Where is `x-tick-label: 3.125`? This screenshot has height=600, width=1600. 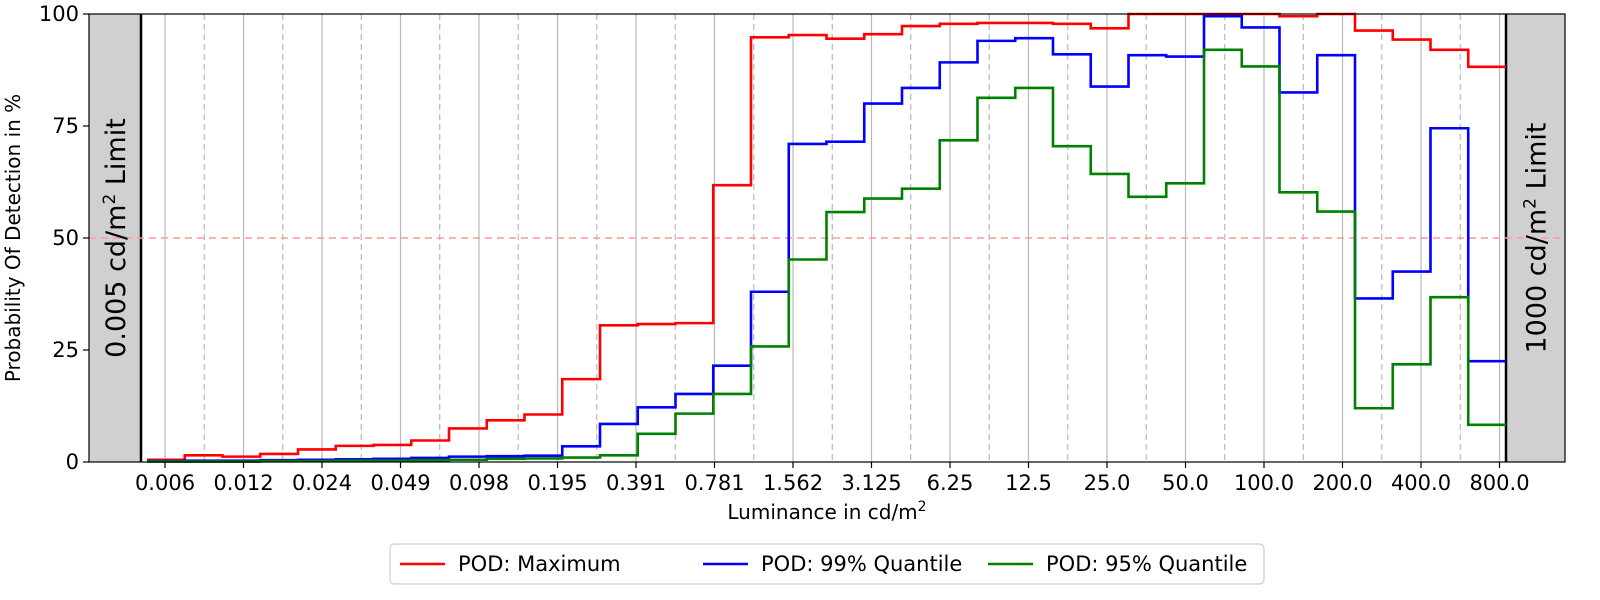 x-tick-label: 3.125 is located at coordinates (871, 483).